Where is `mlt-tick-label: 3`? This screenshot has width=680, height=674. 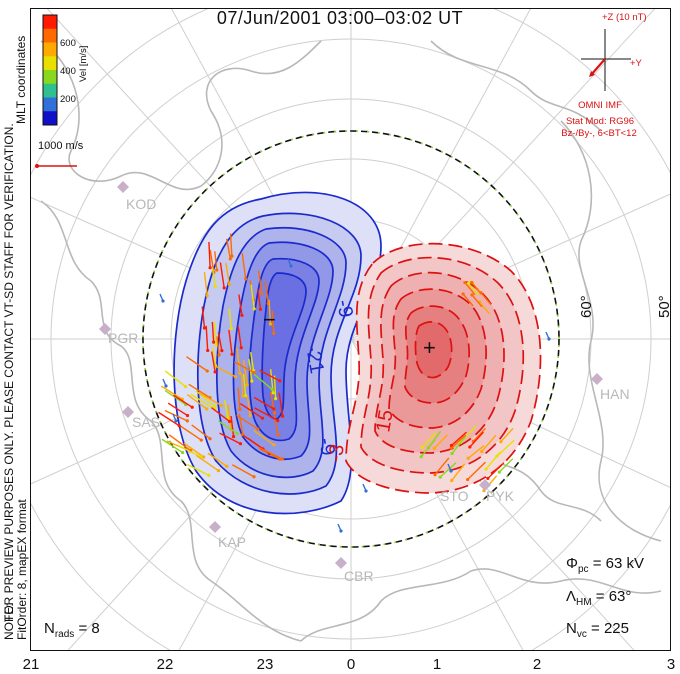 mlt-tick-label: 3 is located at coordinates (671, 664).